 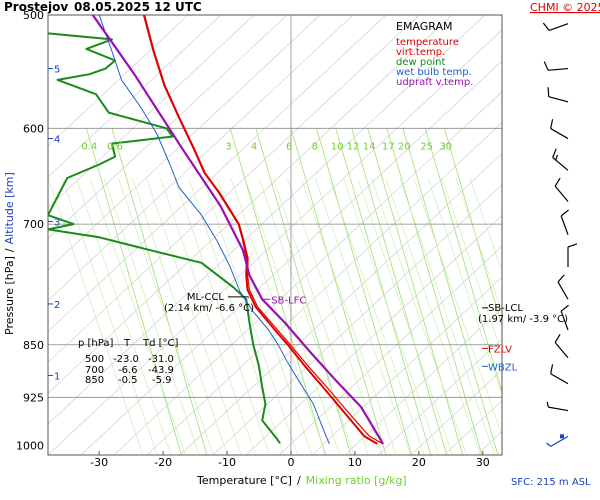 I want to click on mixing-ratio-labels: 0.4 0.6 3 4 6 8 10 12 14 17 20 25 30, so click(x=266, y=147).